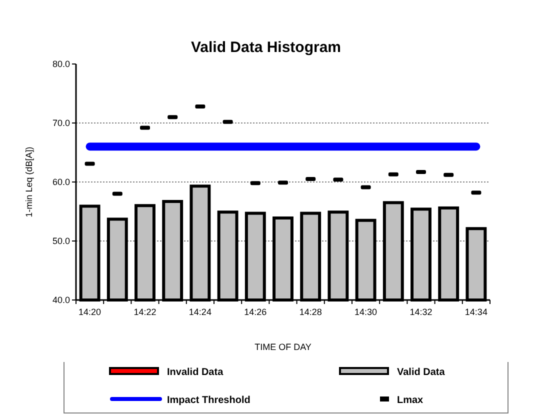  Describe the element at coordinates (366, 312) in the screenshot. I see `x-tick-label: 14:30` at that location.